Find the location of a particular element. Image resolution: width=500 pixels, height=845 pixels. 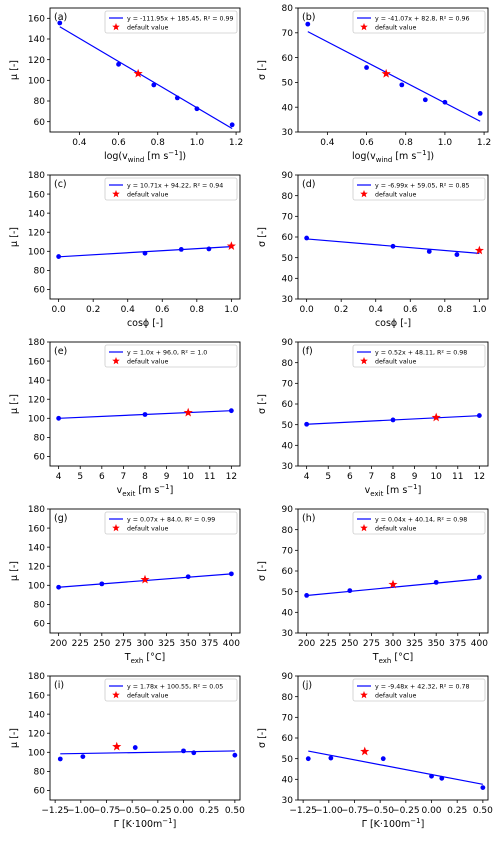

x-tick-label: 350 is located at coordinates (188, 644).